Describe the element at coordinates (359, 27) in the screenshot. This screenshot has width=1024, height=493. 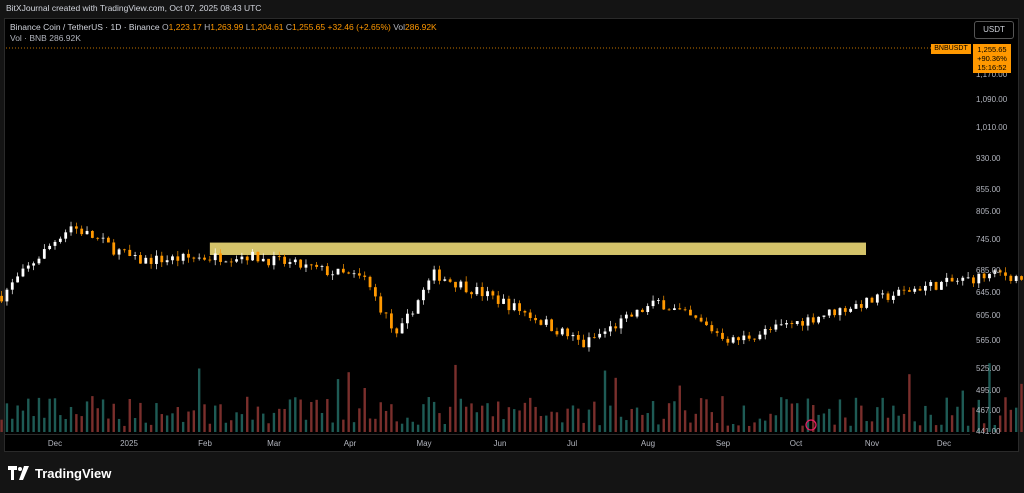
I see `change-value: +32.46 (+2.65%)` at that location.